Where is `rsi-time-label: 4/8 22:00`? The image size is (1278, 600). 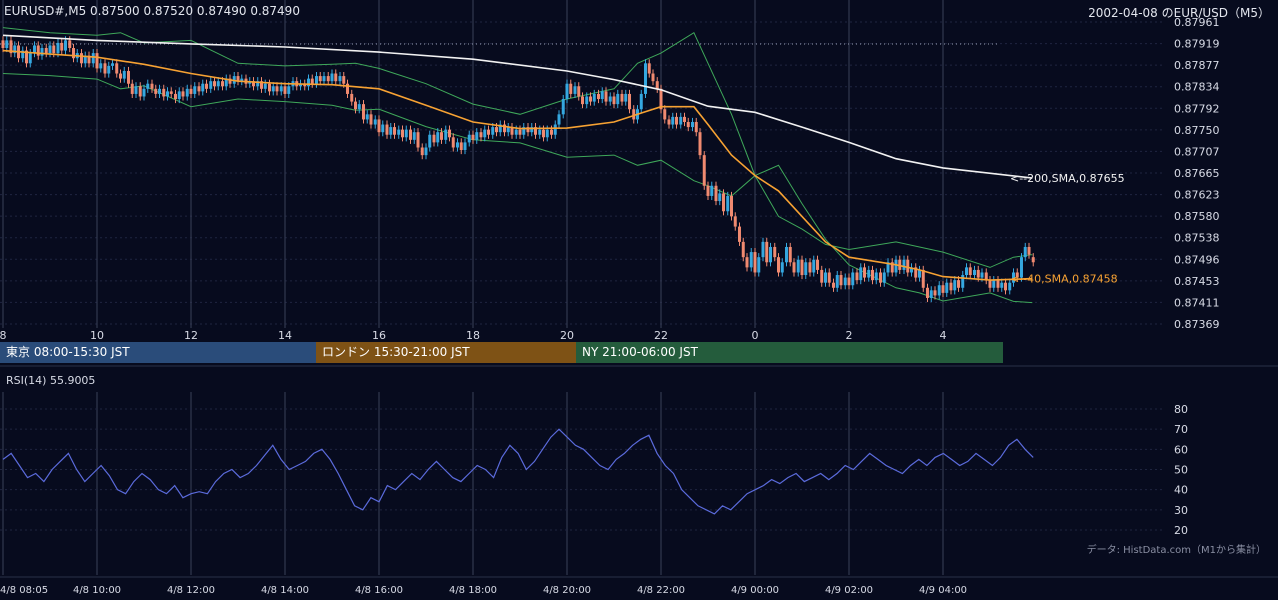
rsi-time-label: 4/8 22:00 is located at coordinates (661, 590).